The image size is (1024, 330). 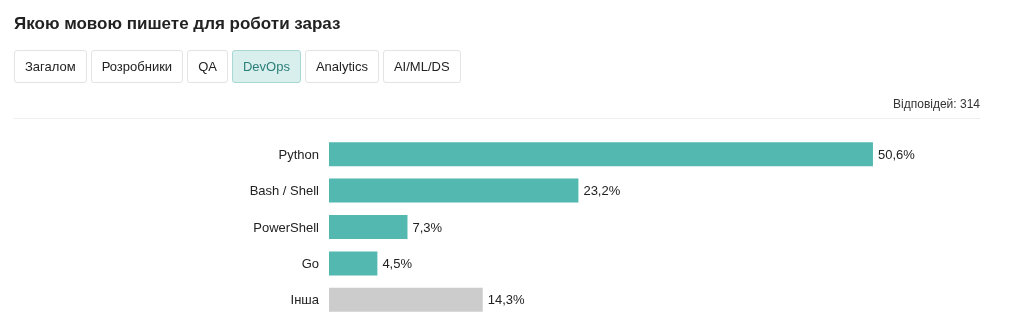 What do you see at coordinates (284, 191) in the screenshot?
I see `y-tick-label: Bash / Shell` at bounding box center [284, 191].